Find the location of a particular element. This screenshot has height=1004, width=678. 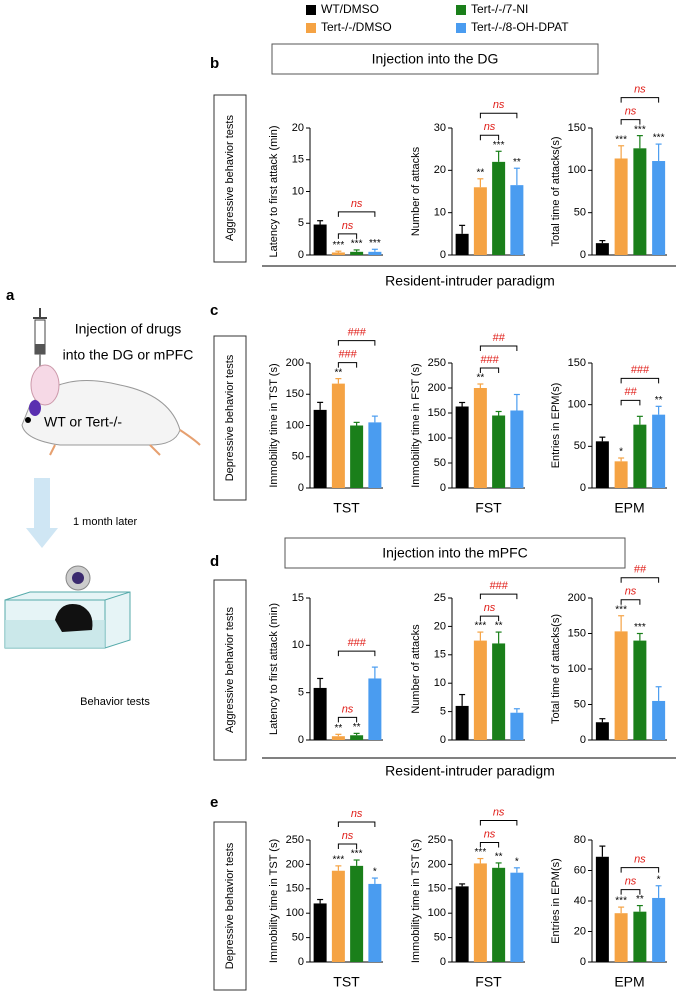

panel-a-text: into the DG or mPFC is located at coordinates (128, 355).